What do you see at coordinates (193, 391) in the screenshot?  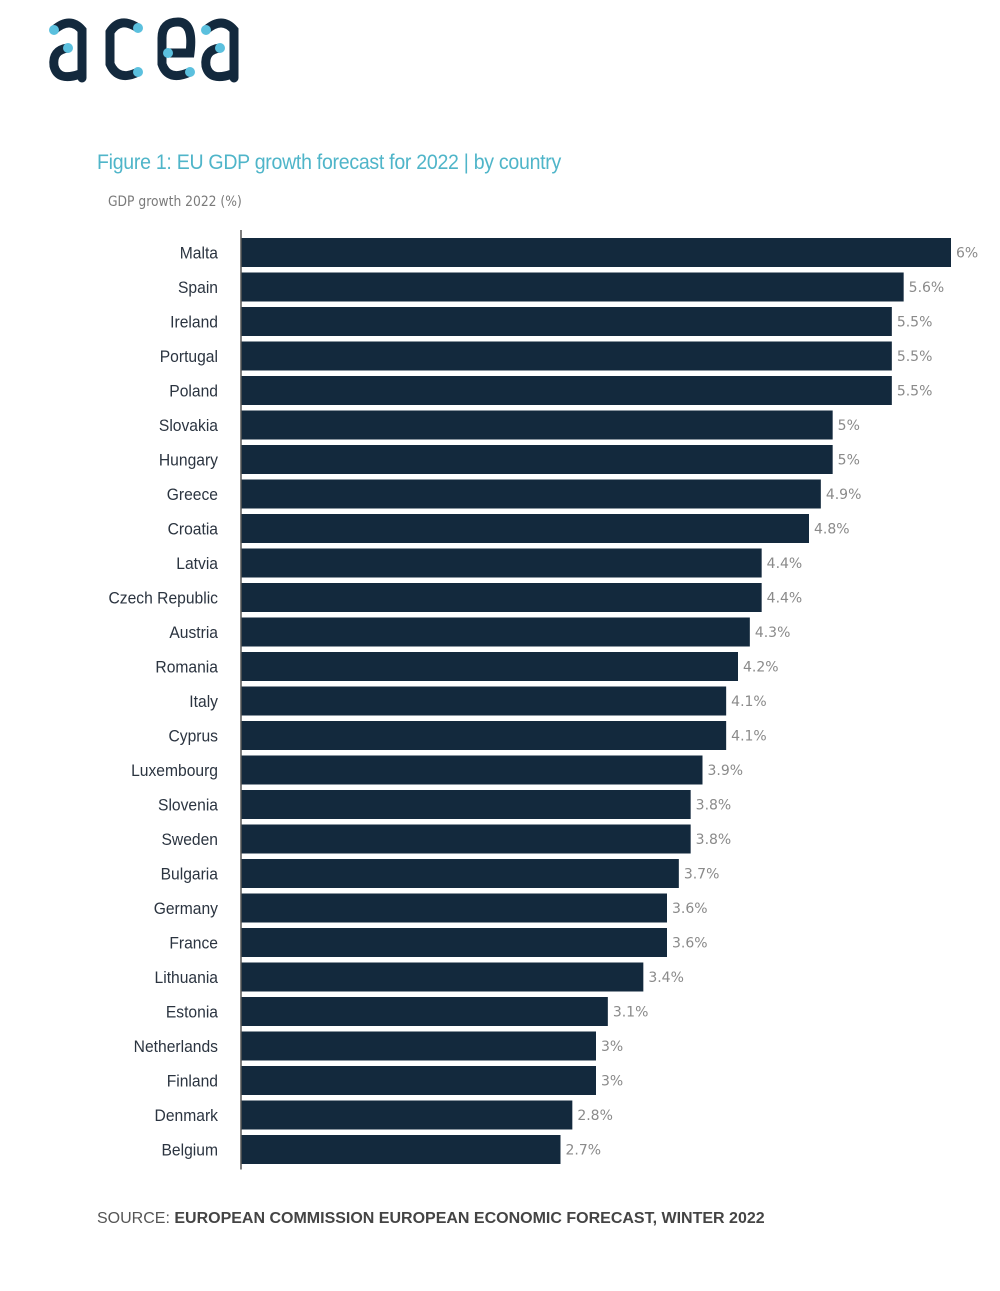 I see `category-label: Poland` at bounding box center [193, 391].